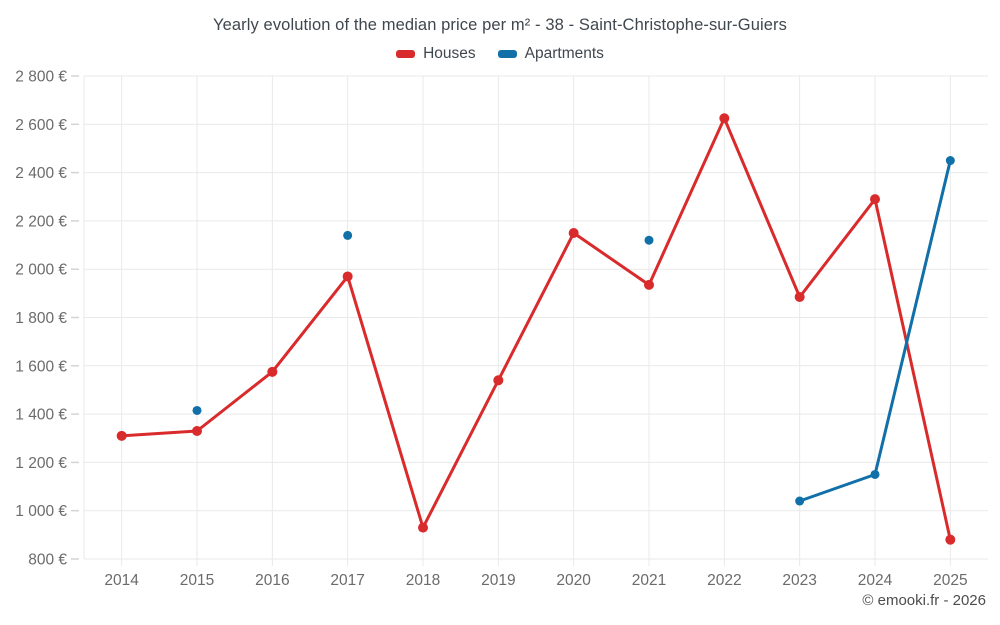 The height and width of the screenshot is (625, 1000). Describe the element at coordinates (799, 296) in the screenshot. I see `houses-point-2023` at that location.